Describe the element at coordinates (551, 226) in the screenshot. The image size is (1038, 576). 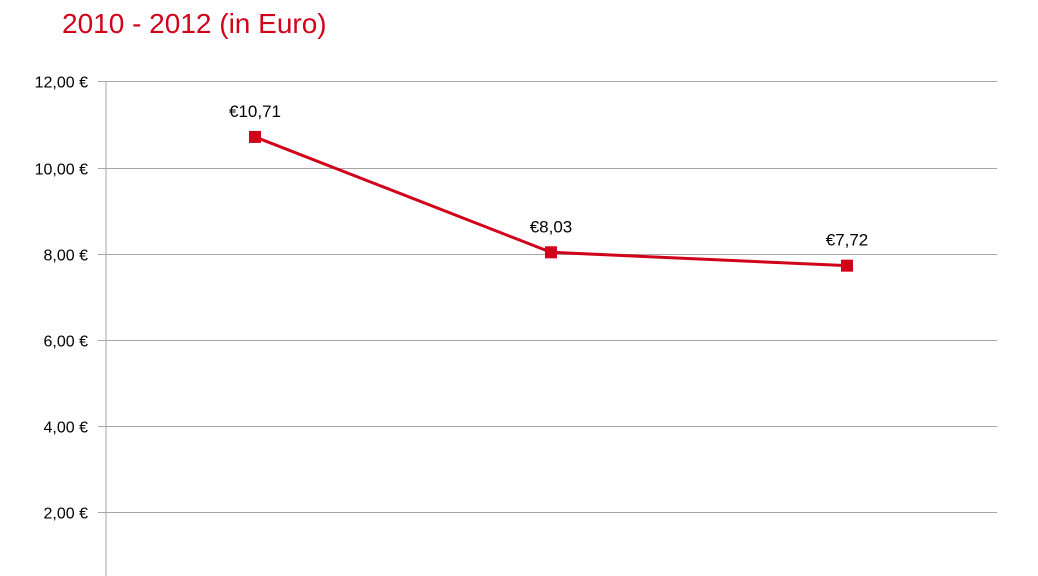
I see `data-label: €8,03` at that location.